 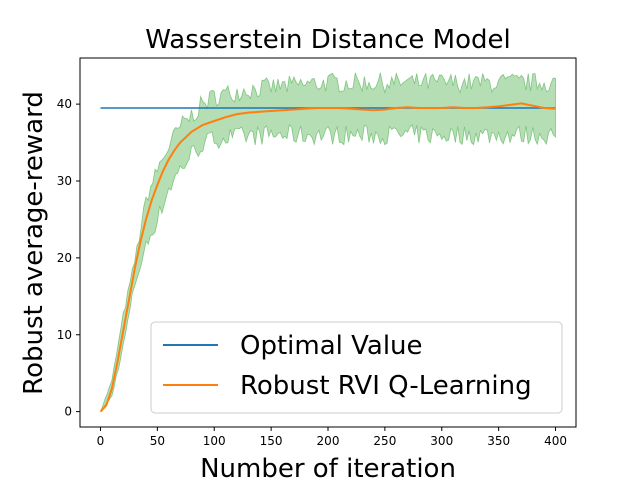 I want to click on y-axis-label: Robust average-reward, so click(x=34, y=243).